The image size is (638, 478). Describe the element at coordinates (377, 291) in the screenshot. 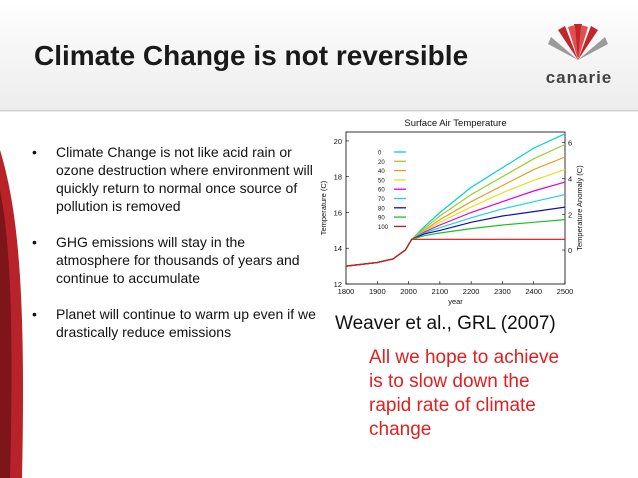

I see `x-tick-label: 1900` at that location.